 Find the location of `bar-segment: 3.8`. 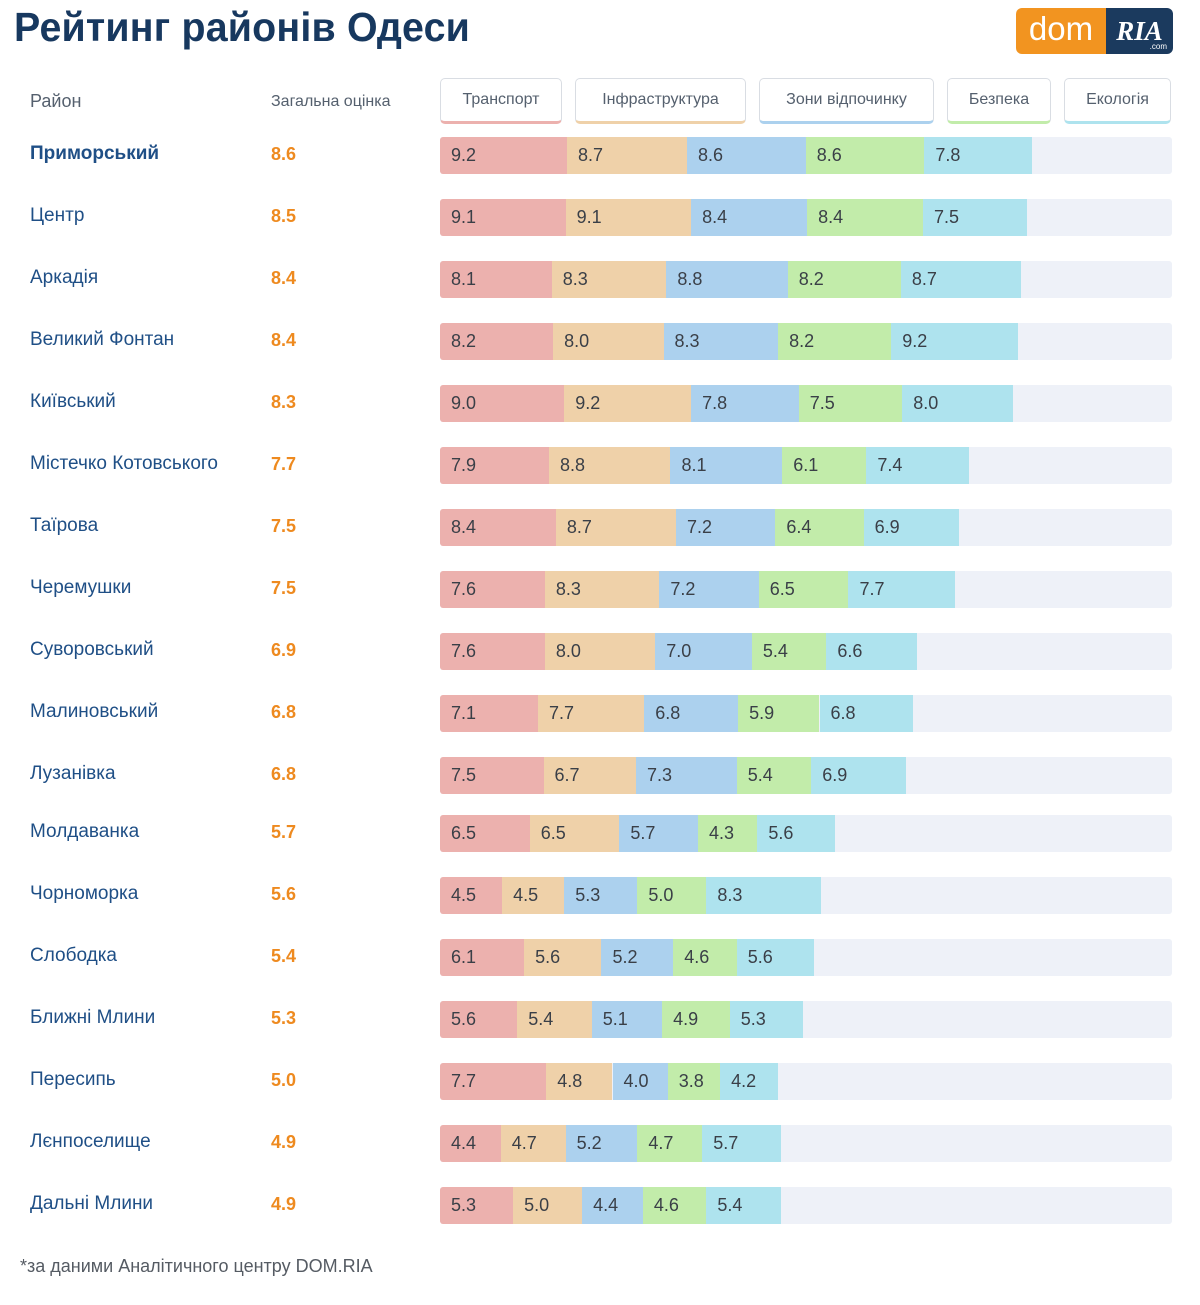

bar-segment: 3.8 is located at coordinates (694, 1081).